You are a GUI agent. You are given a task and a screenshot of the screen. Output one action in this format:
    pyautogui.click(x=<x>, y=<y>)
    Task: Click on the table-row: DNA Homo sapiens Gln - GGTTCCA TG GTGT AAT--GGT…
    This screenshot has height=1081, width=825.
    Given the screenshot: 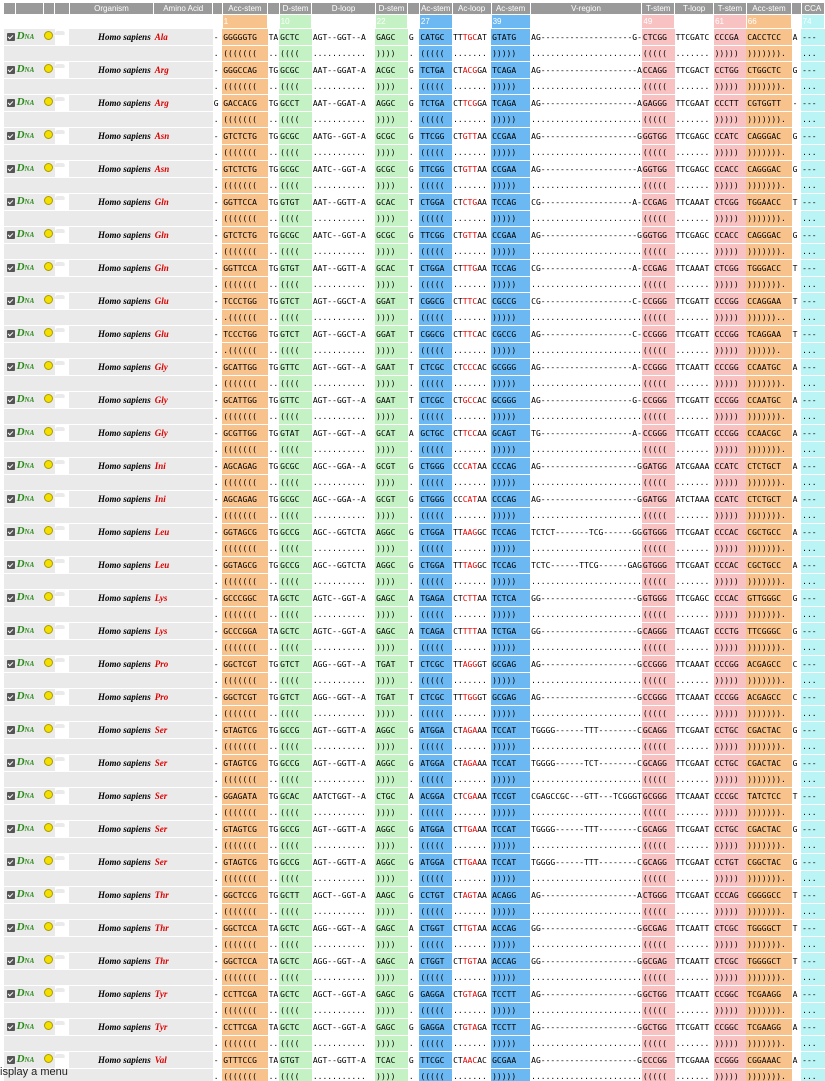 What is the action you would take?
    pyautogui.click(x=414, y=268)
    